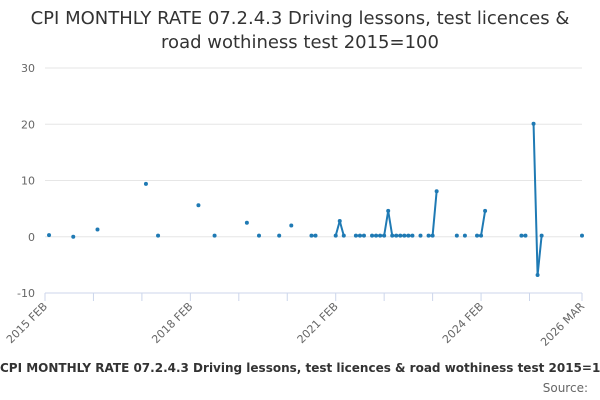  What do you see at coordinates (26, 293) in the screenshot?
I see `y-tick-label: -10` at bounding box center [26, 293].